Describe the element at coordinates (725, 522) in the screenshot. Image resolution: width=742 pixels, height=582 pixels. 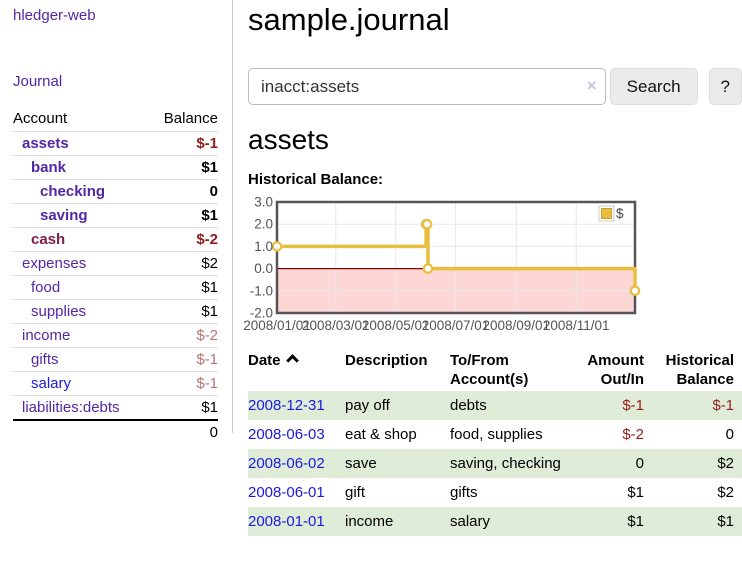
I see `transaction-balance: $1` at that location.